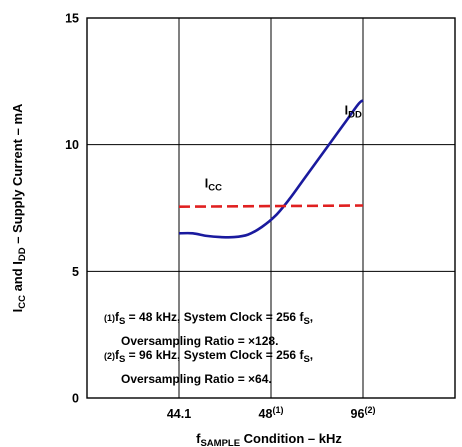  I want to click on series-line-icc, so click(271, 206).